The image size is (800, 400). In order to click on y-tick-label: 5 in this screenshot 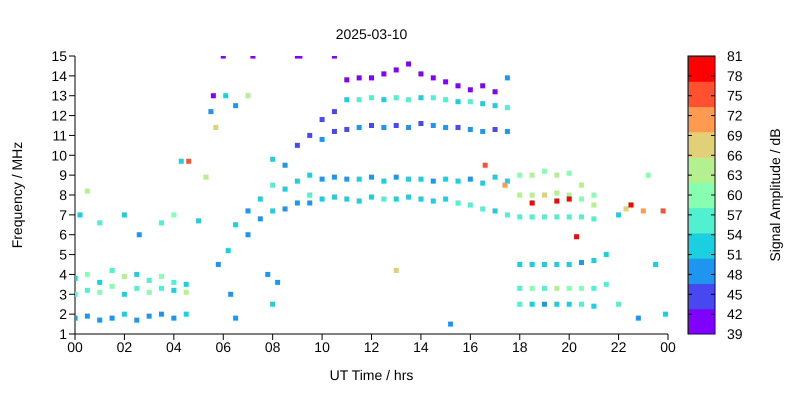, I will do `click(63, 254)`.